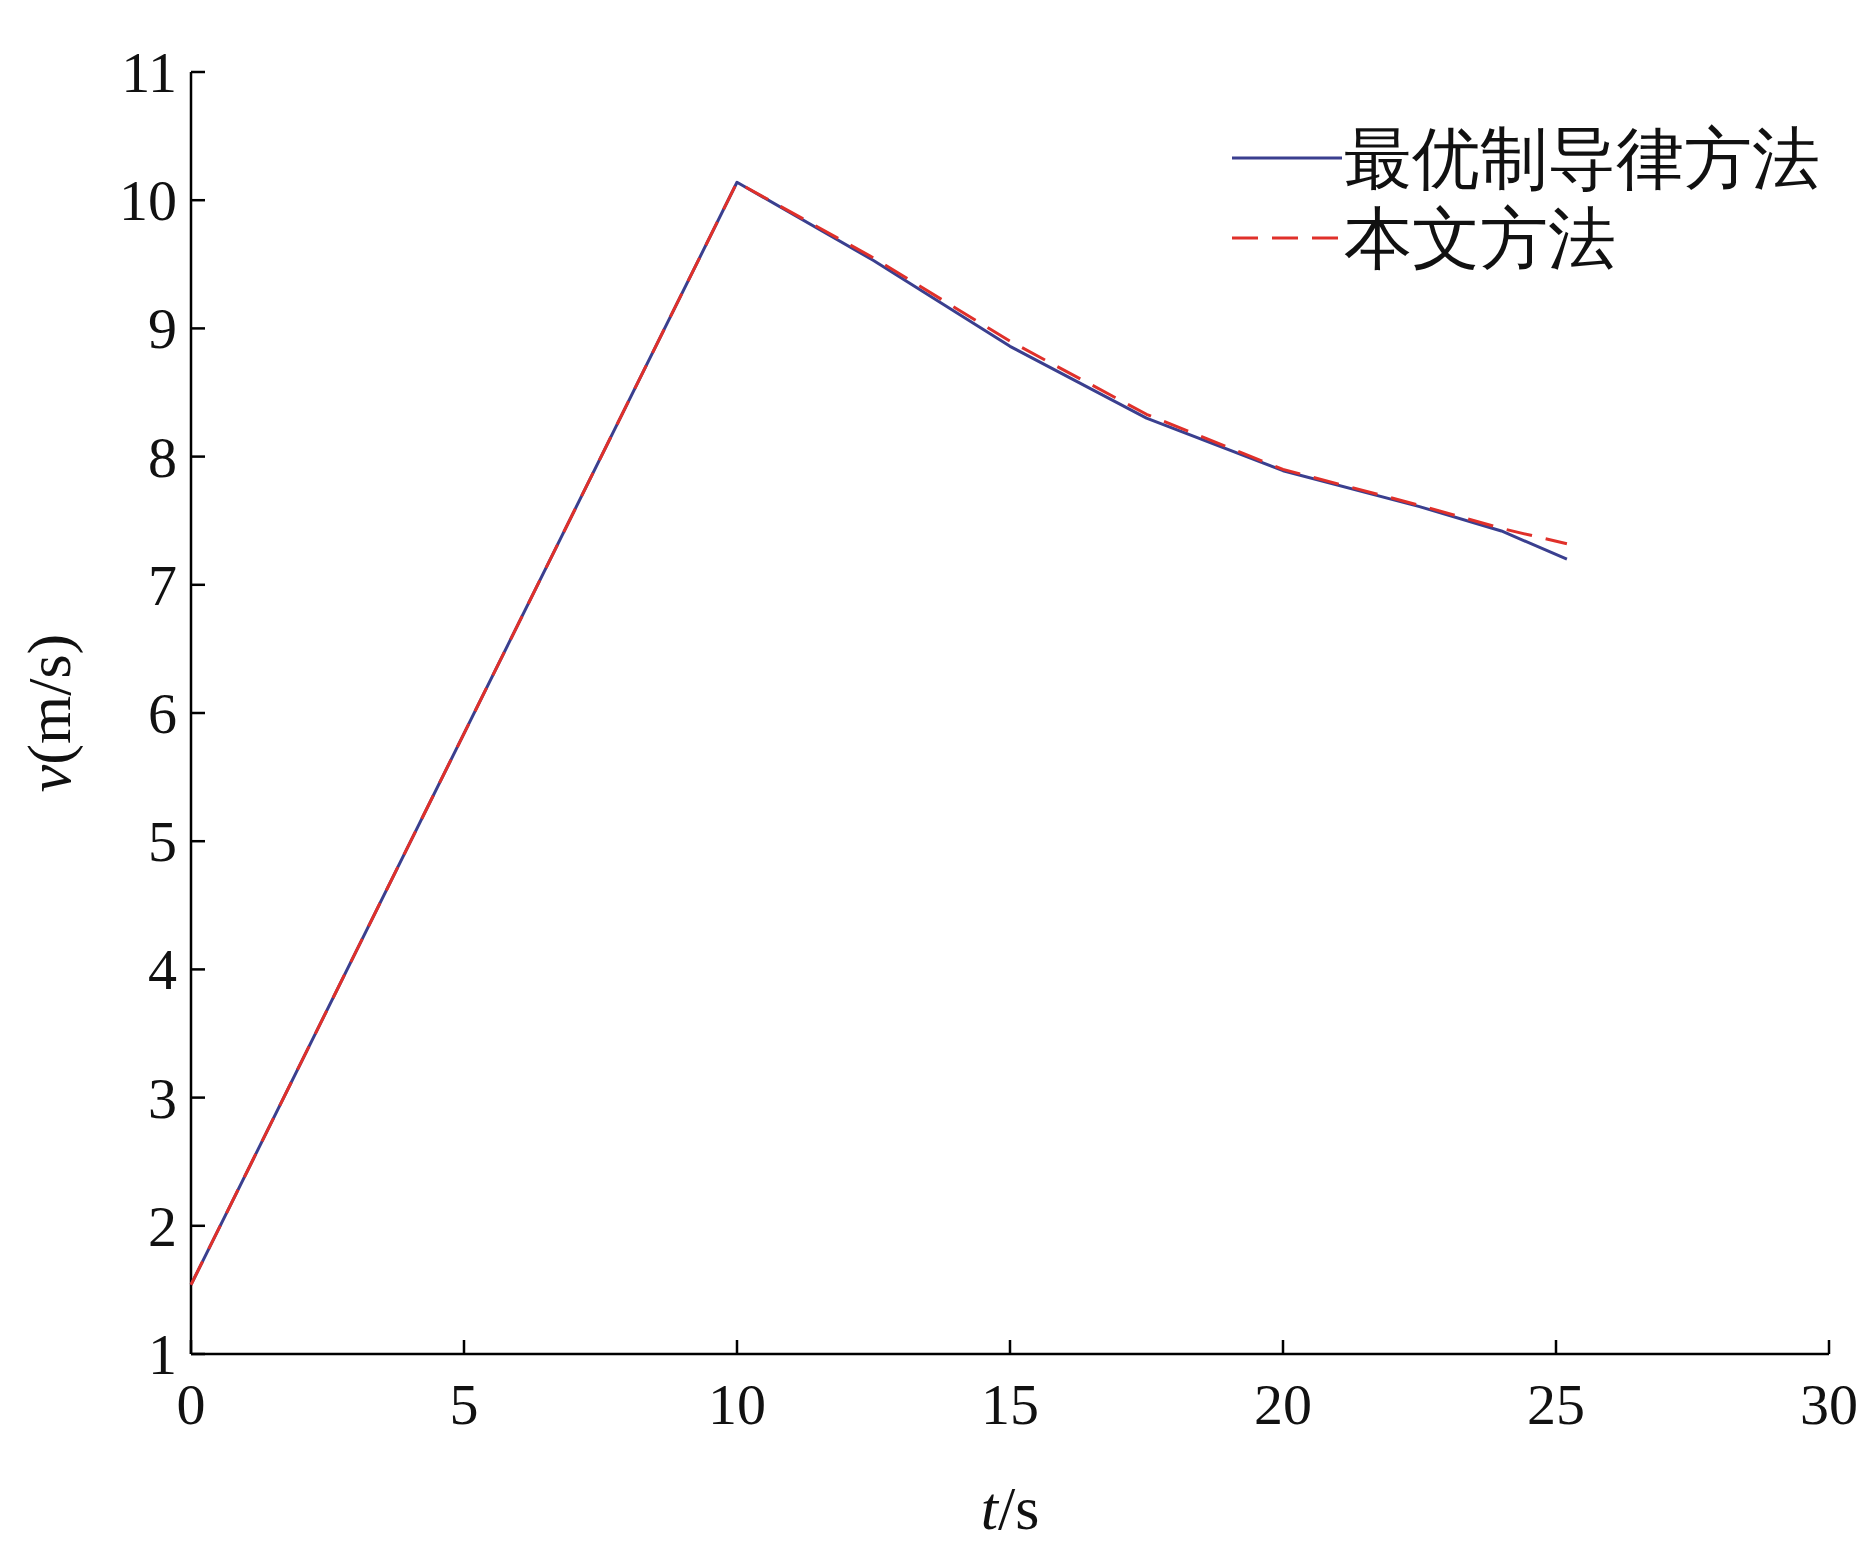  What do you see at coordinates (162, 1098) in the screenshot?
I see `y-tick-label: 3` at bounding box center [162, 1098].